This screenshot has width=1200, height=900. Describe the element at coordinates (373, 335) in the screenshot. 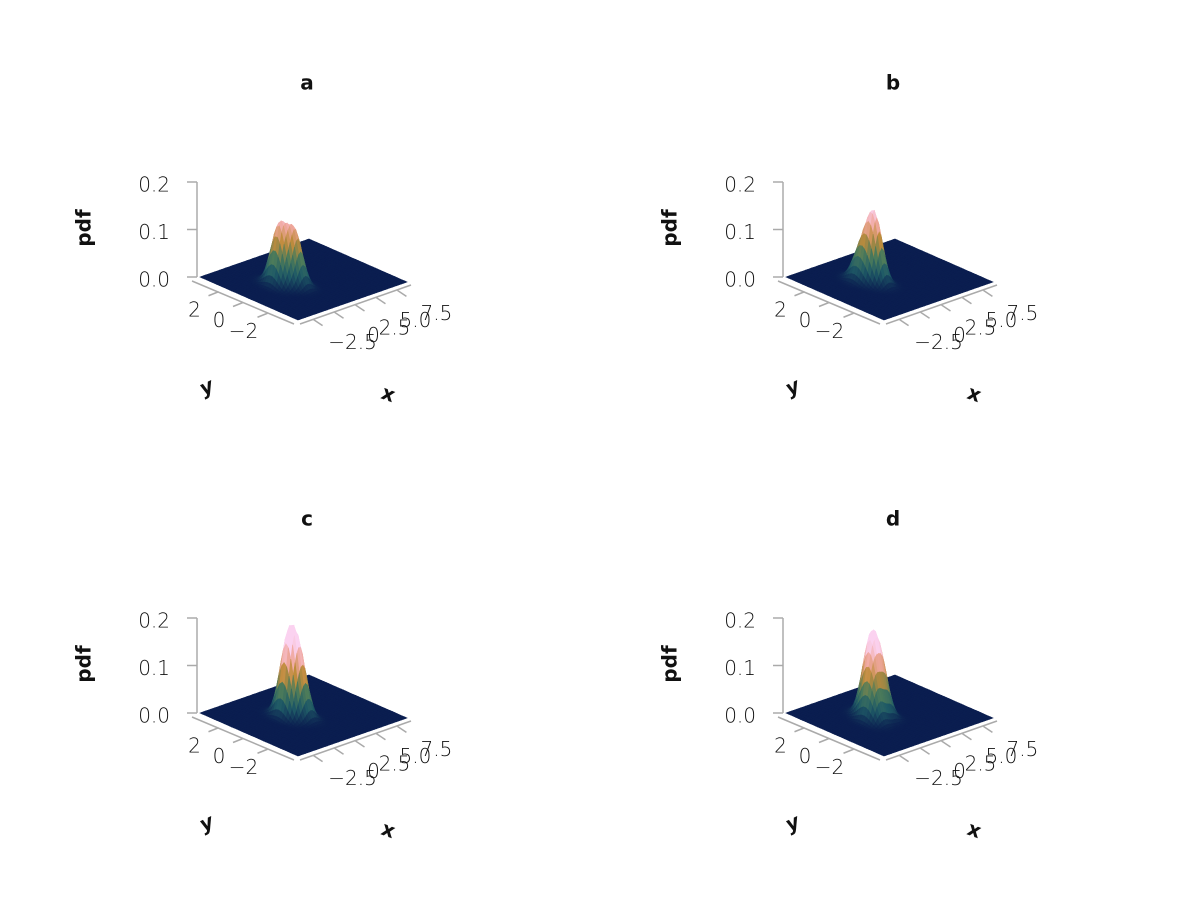

I see `x-tick-label: 0` at that location.